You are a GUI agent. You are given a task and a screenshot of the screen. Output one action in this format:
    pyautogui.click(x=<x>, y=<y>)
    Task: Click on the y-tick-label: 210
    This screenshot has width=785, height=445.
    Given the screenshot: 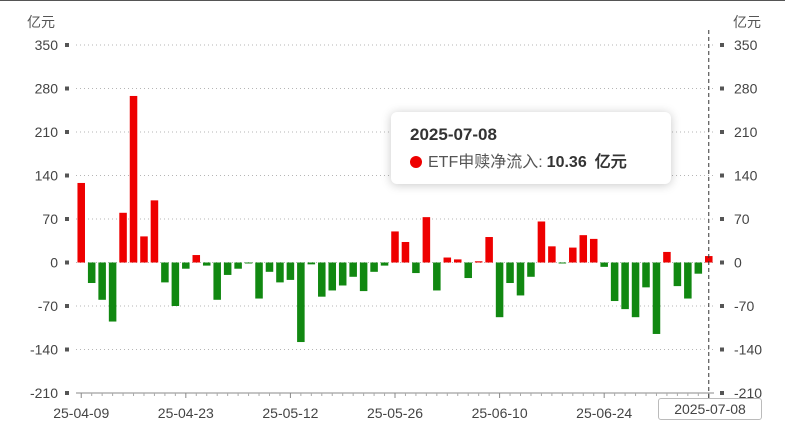 What is the action you would take?
    pyautogui.click(x=746, y=132)
    